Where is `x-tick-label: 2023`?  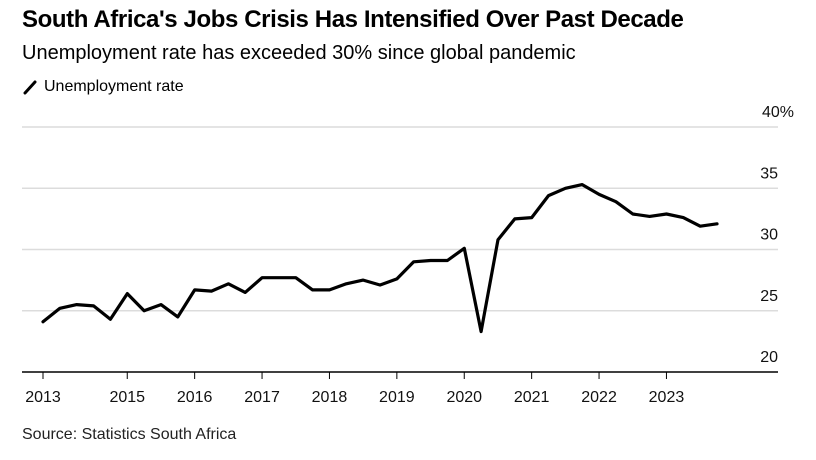 x-tick-label: 2023 is located at coordinates (667, 397).